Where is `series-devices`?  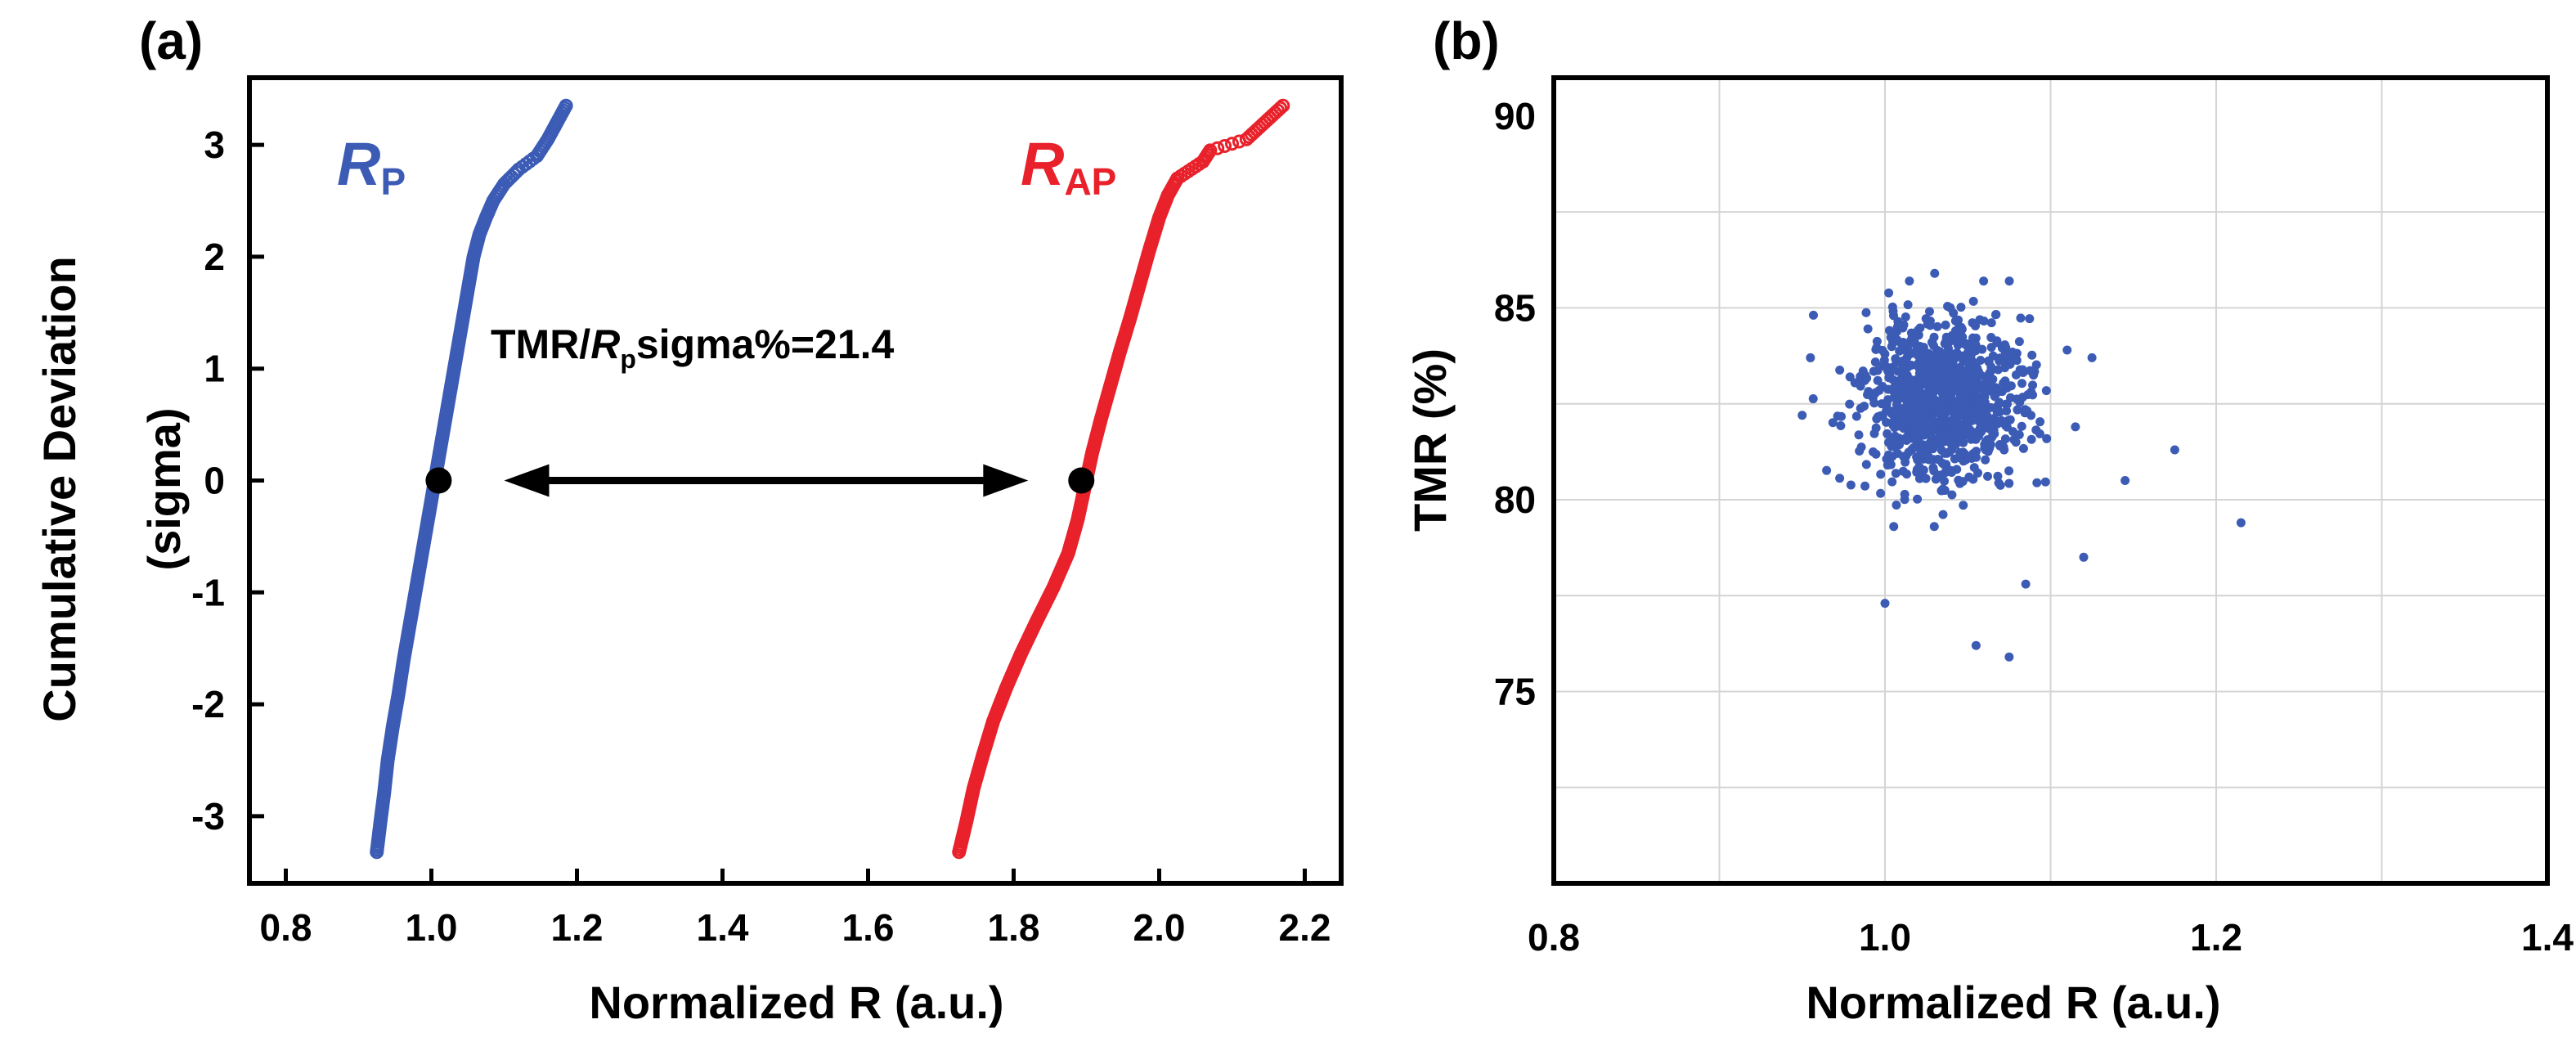 series-devices is located at coordinates (2021, 465).